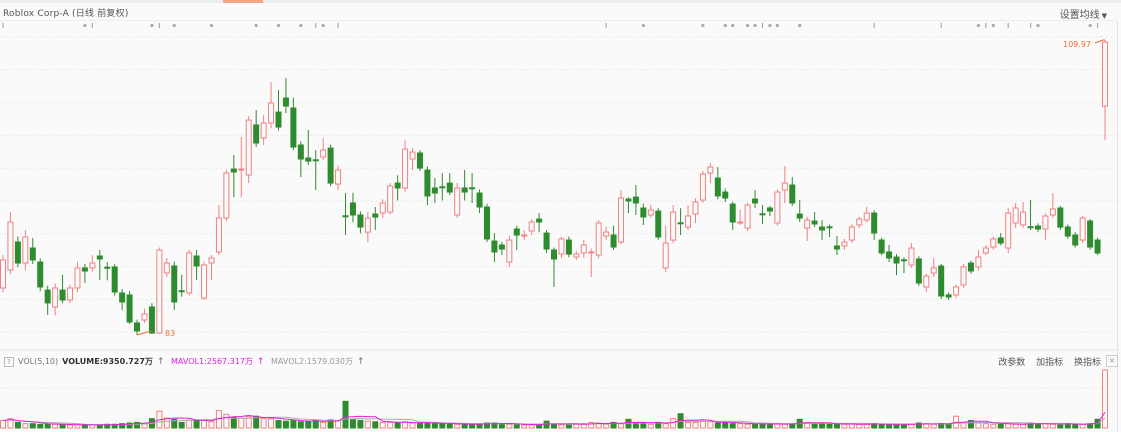  What do you see at coordinates (9, 361) in the screenshot?
I see `help-icon: ?` at bounding box center [9, 361].